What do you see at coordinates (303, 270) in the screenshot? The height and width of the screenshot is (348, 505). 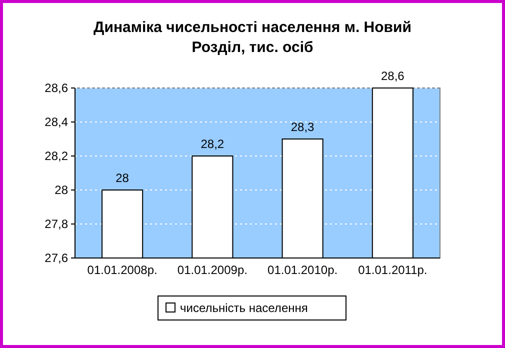 I see `x-tick-label: 01.01.2010р.` at bounding box center [303, 270].